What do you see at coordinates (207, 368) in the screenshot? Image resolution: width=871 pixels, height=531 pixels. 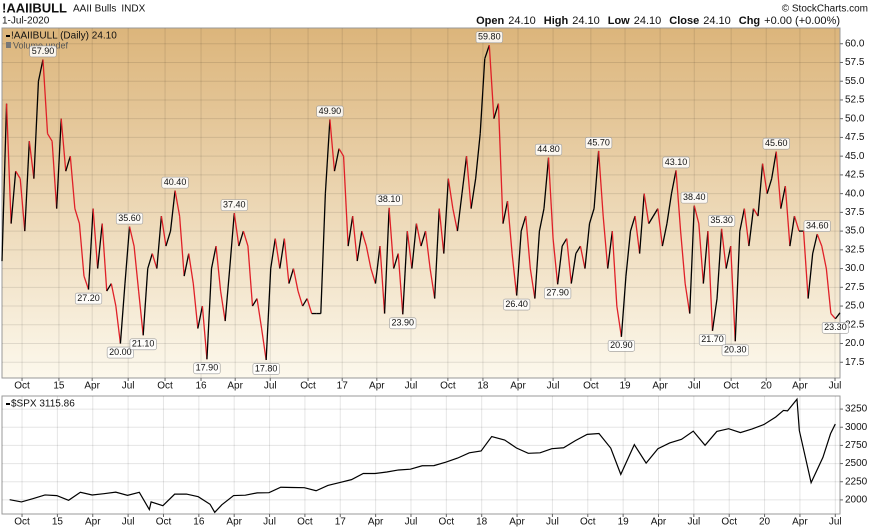 I see `annotation-label: 17.90` at bounding box center [207, 368].